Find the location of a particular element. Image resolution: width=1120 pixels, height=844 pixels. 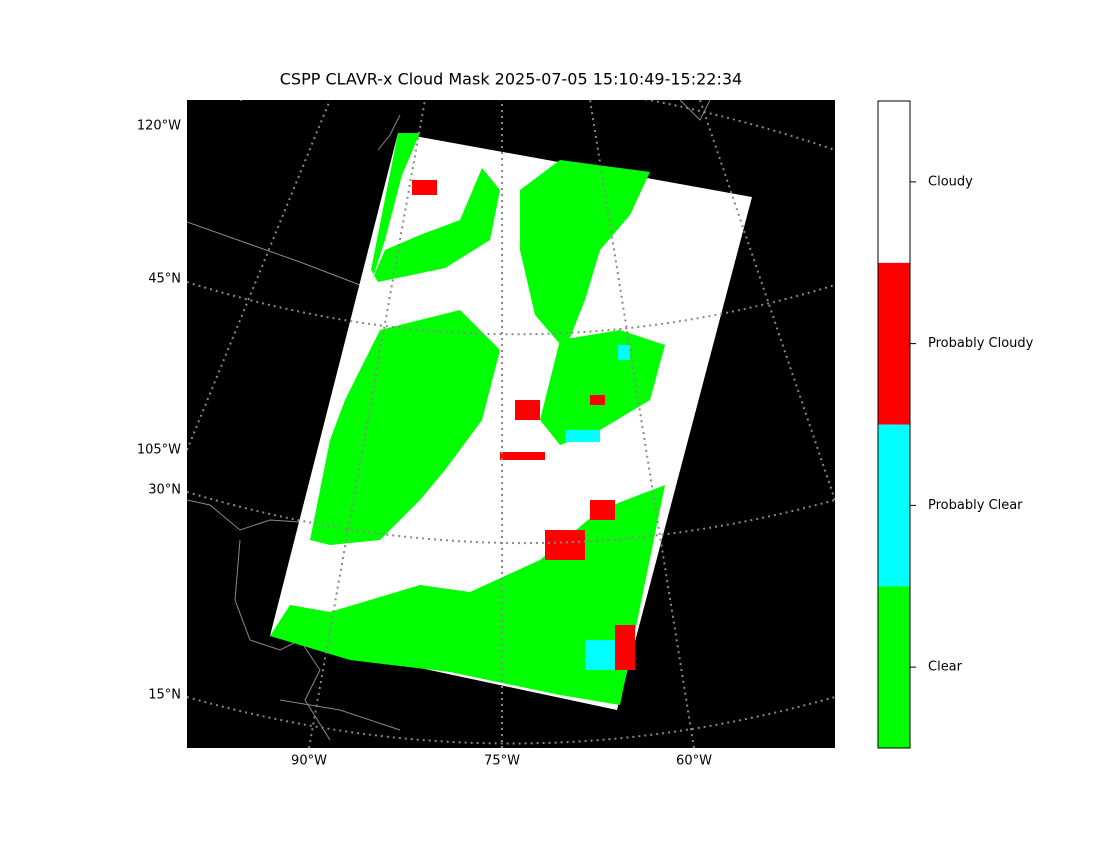

colorbar-label: Cloudy is located at coordinates (950, 181).